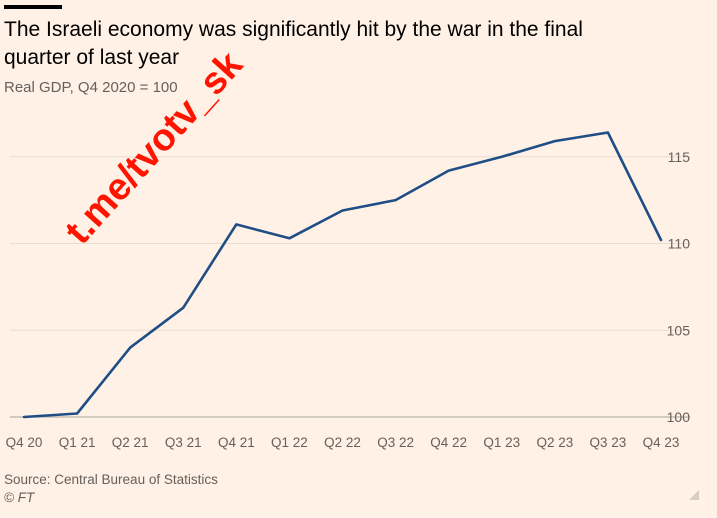 This screenshot has width=717, height=518. Describe the element at coordinates (679, 157) in the screenshot. I see `y-tick-label: 115` at that location.